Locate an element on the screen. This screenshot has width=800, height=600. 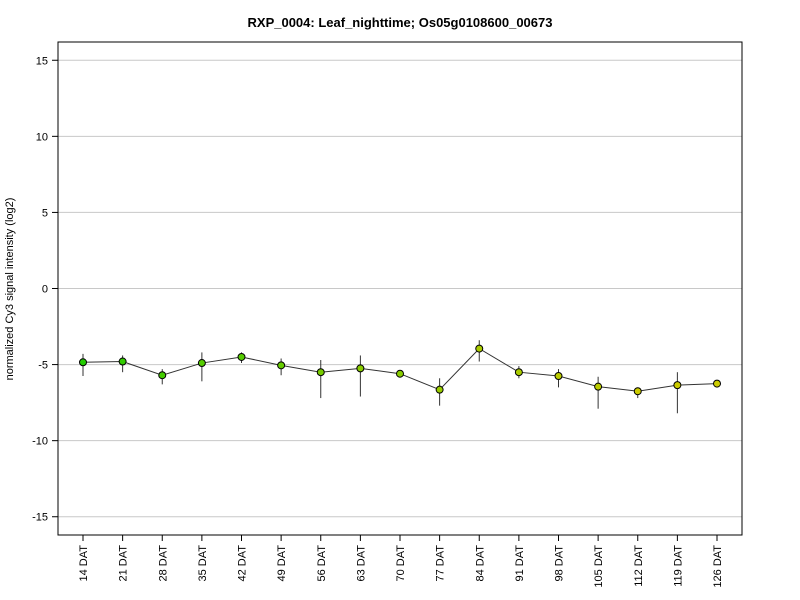
x-tick-label: 35 DAT is located at coordinates (203, 563).